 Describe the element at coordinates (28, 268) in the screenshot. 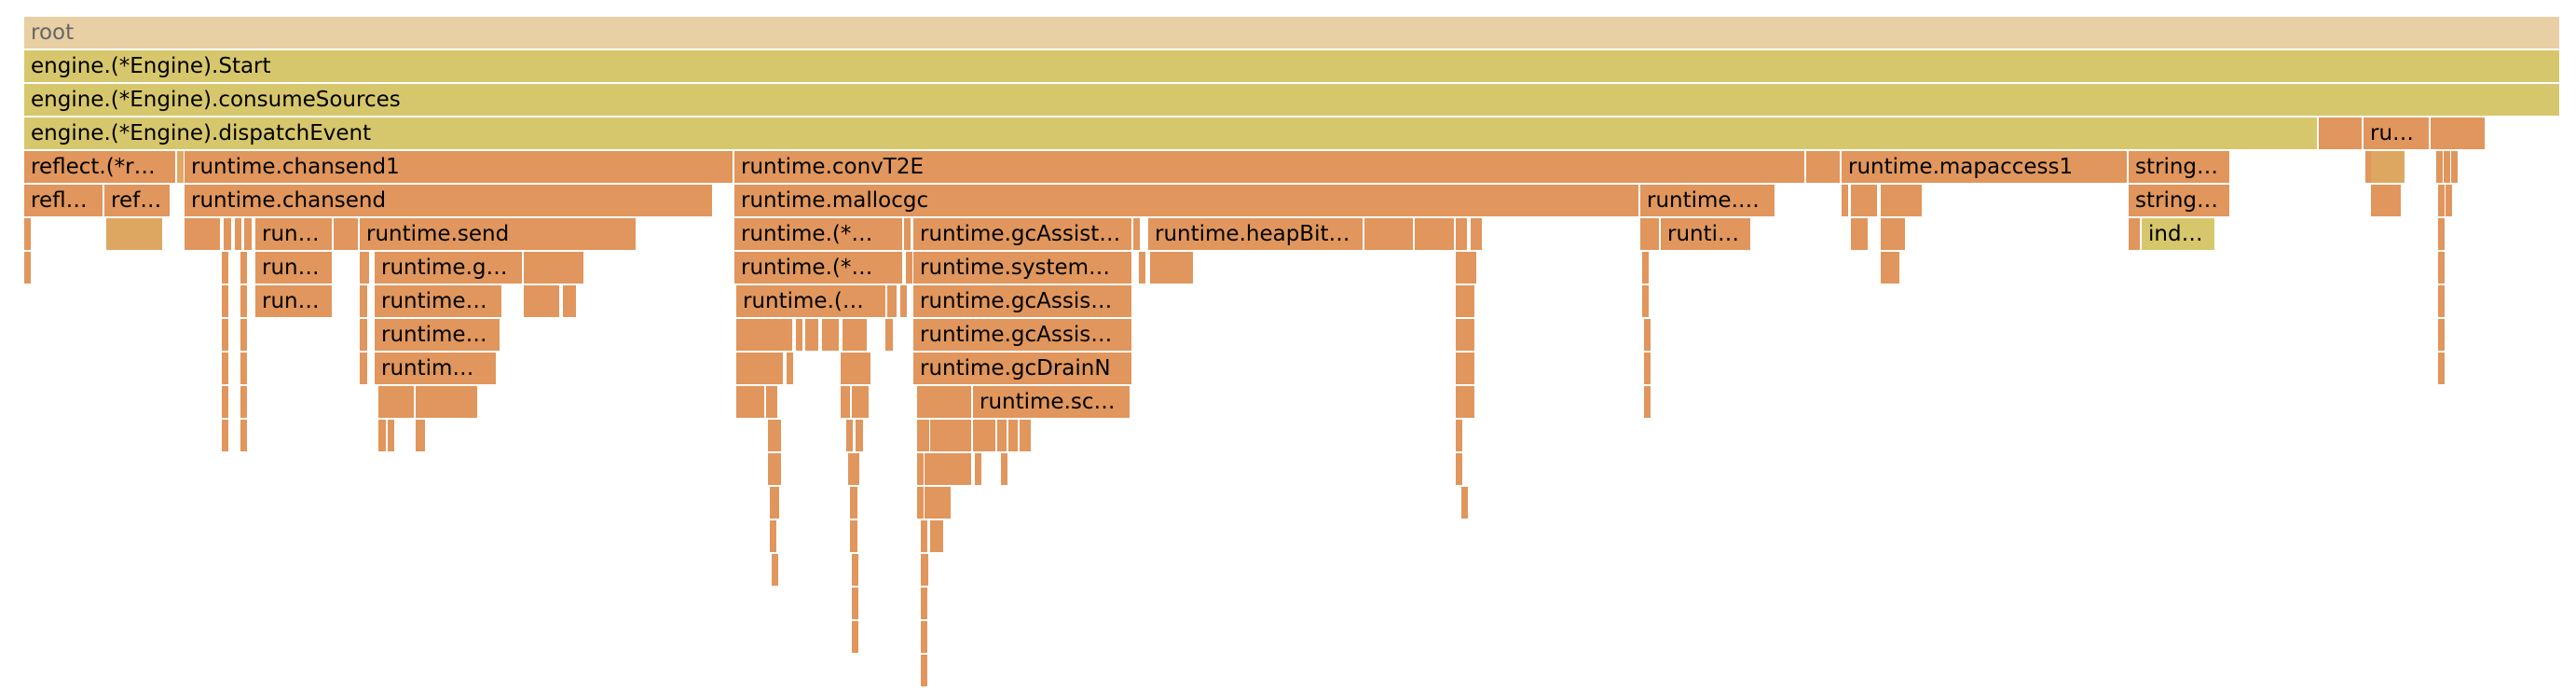

I see `frame-row7-a` at that location.